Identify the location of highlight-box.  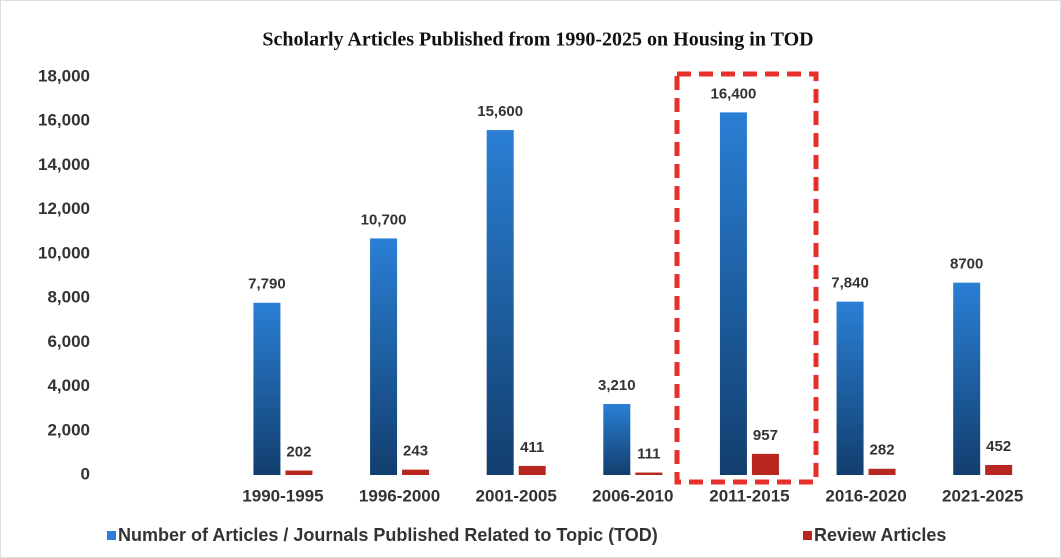
(746, 278).